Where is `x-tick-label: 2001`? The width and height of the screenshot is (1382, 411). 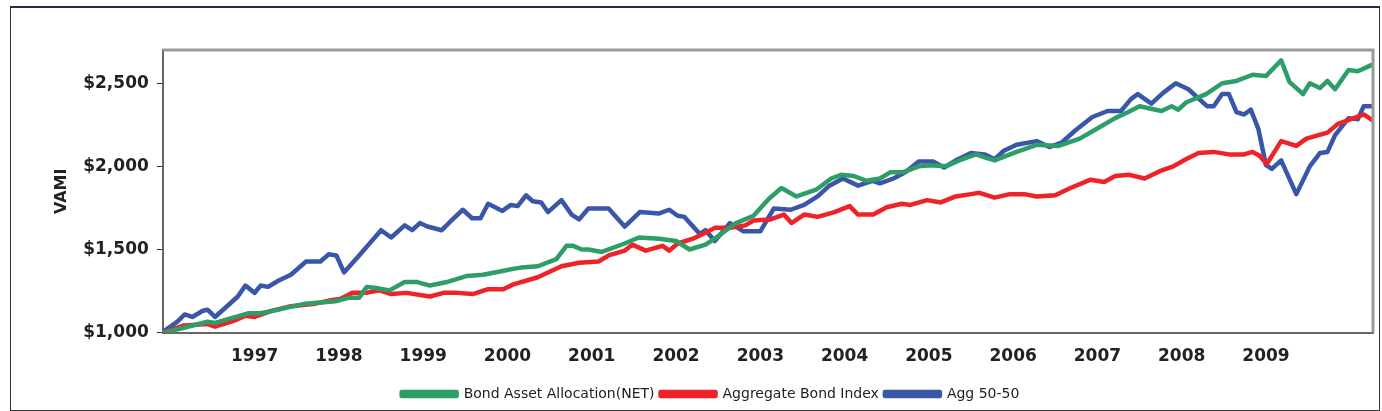
x-tick-label: 2001 is located at coordinates (592, 355).